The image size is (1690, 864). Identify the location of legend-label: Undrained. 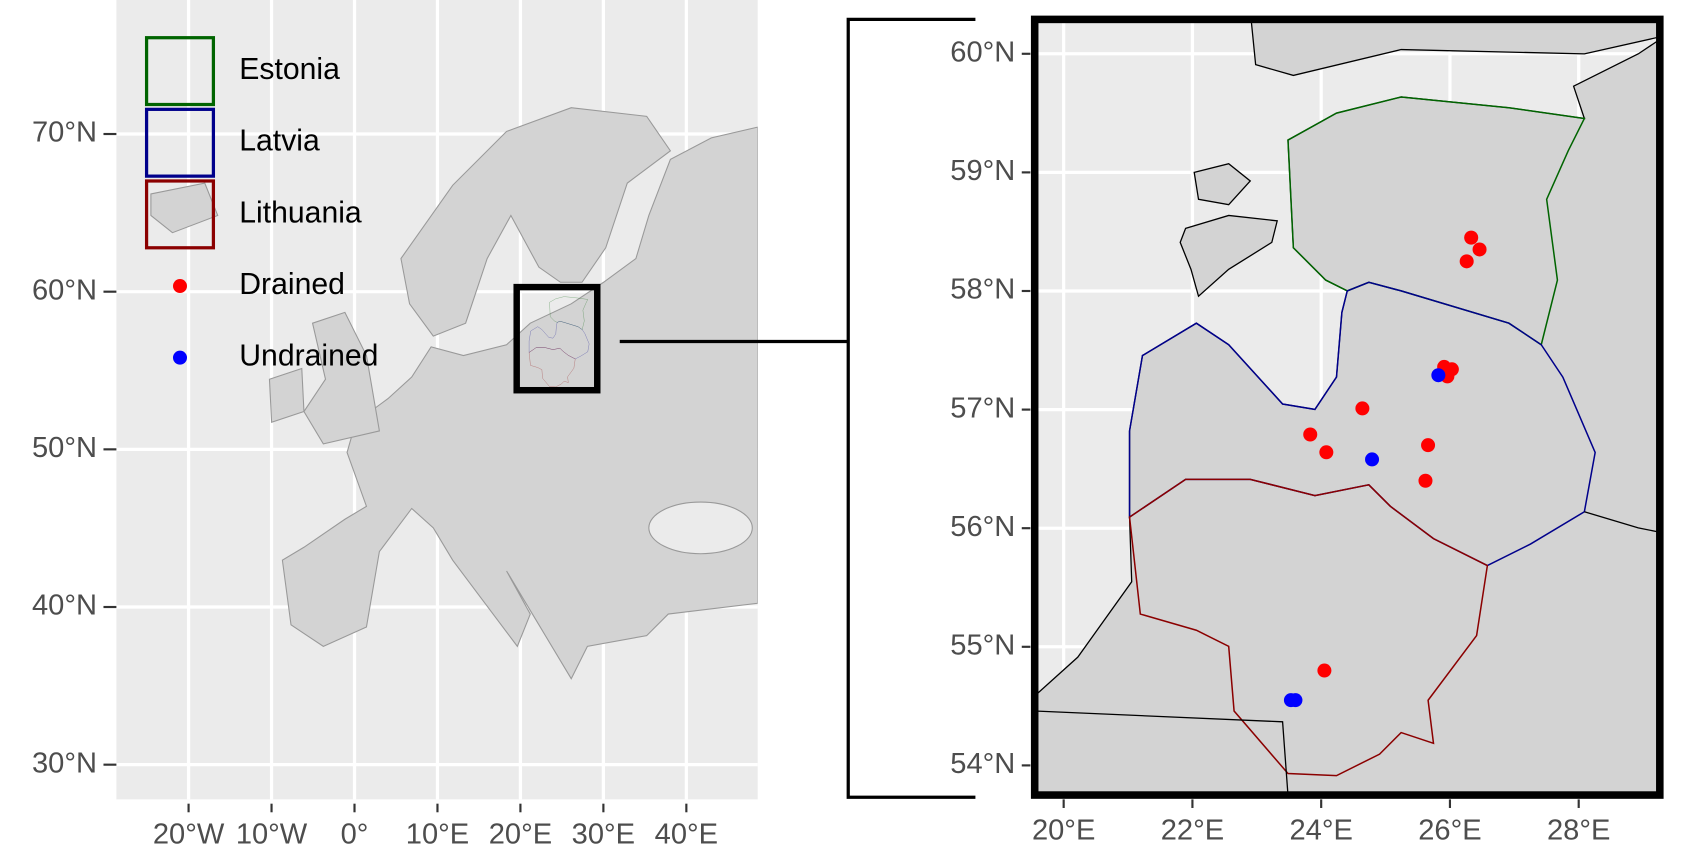
(308, 356).